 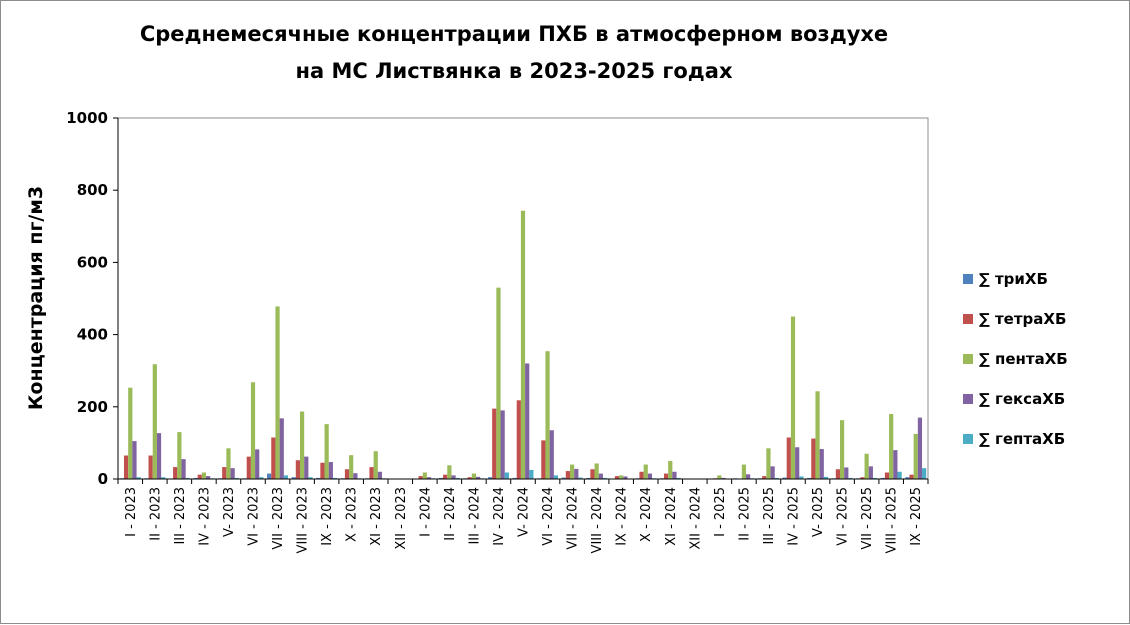 What do you see at coordinates (278, 518) in the screenshot?
I see `x-tick-label: VII - 2023` at bounding box center [278, 518].